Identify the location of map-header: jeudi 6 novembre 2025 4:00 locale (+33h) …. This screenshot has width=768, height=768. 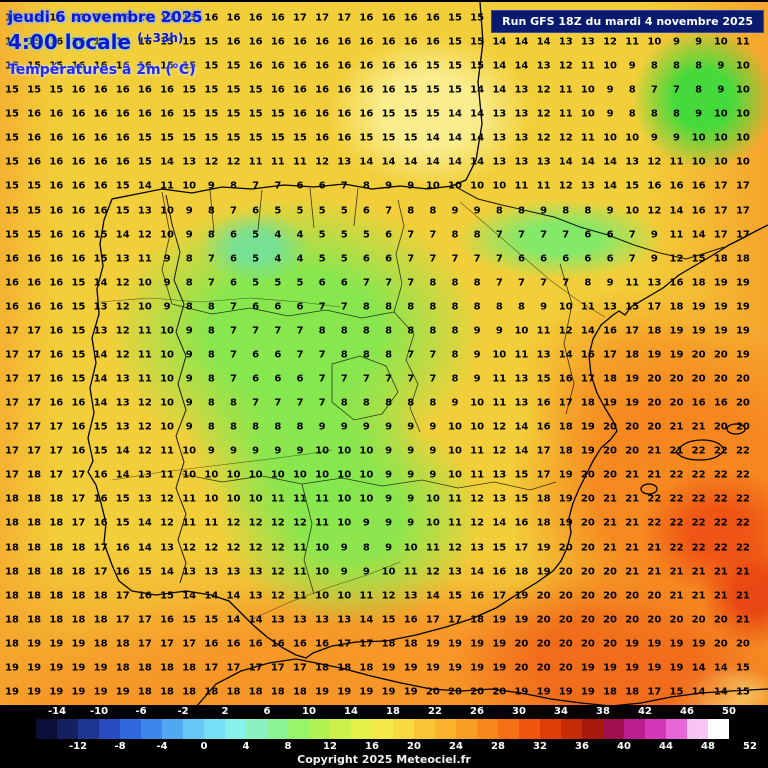
(105, 43).